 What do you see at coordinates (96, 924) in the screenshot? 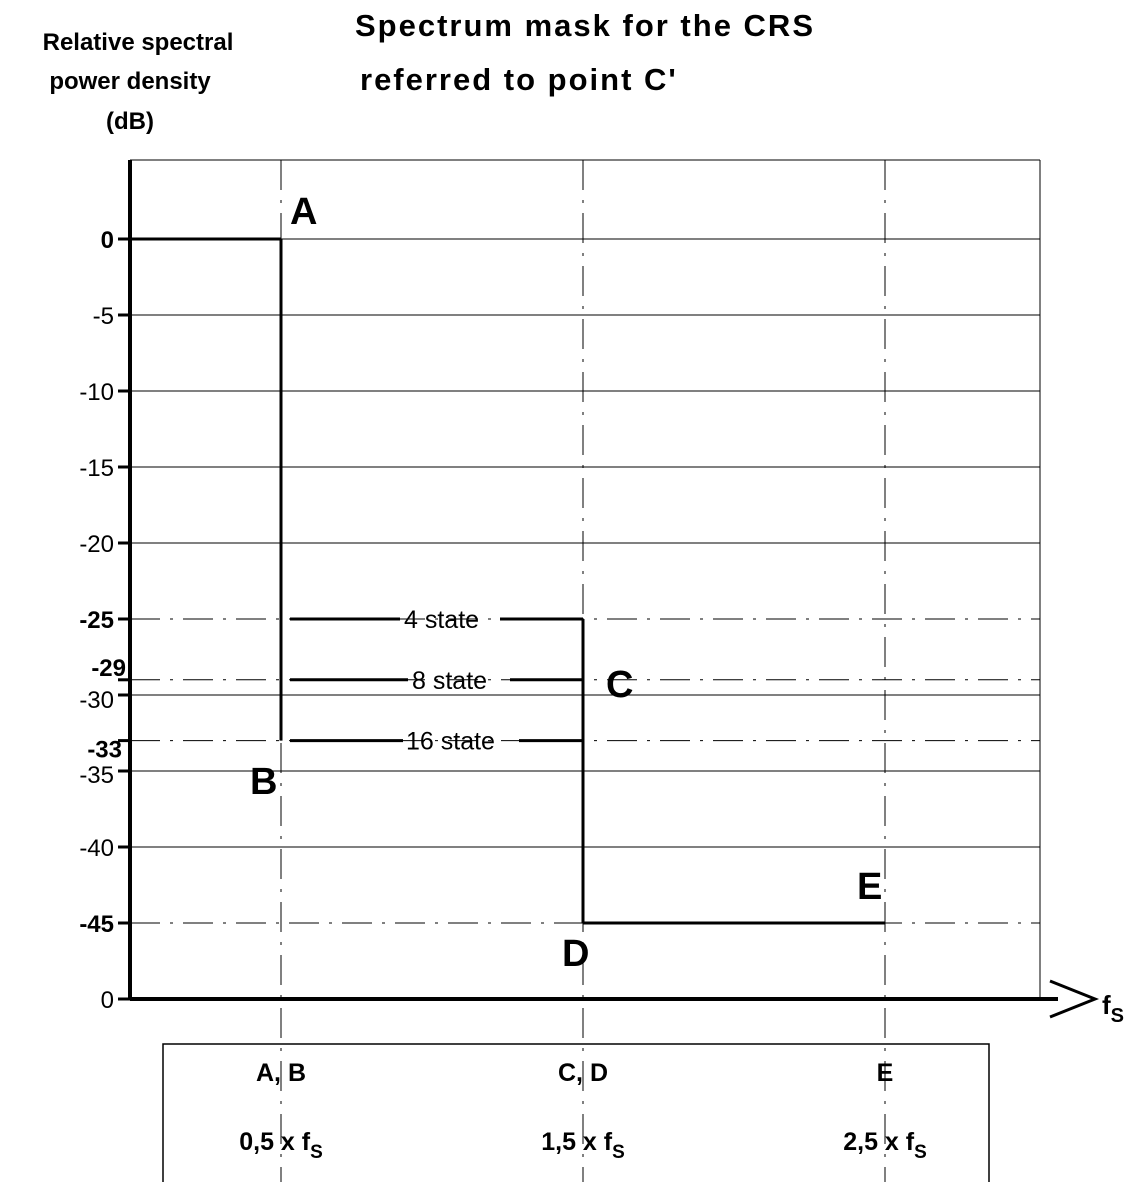
I see `y-tick-label-11: -45` at bounding box center [96, 924].